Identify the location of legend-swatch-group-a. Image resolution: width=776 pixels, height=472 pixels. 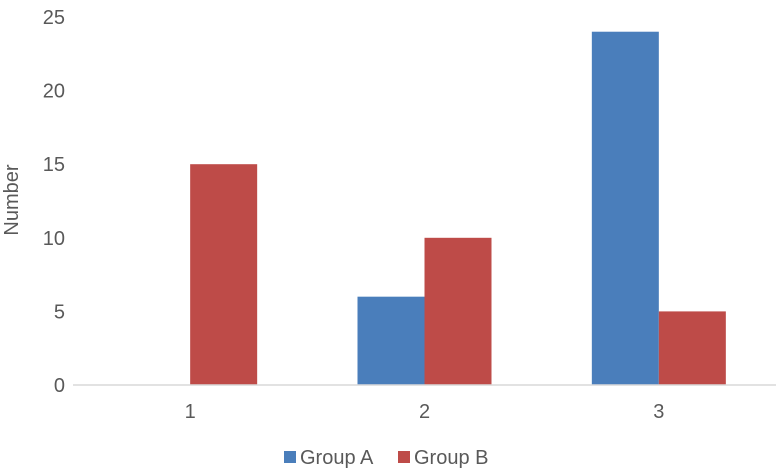
(290, 457).